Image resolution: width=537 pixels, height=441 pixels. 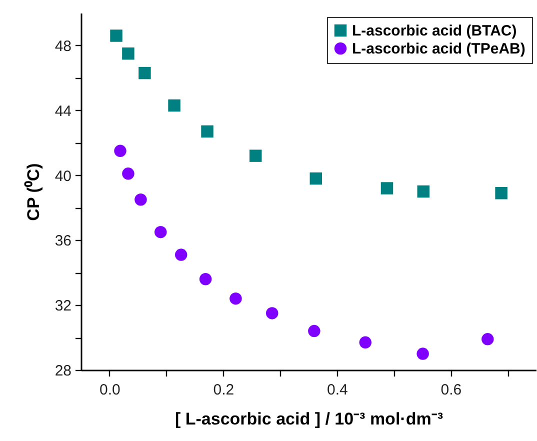 What do you see at coordinates (309, 419) in the screenshot?
I see `x-axis-title: [ L-ascorbic acid ] / 10⁻³ mol·dm⁻³` at bounding box center [309, 419].